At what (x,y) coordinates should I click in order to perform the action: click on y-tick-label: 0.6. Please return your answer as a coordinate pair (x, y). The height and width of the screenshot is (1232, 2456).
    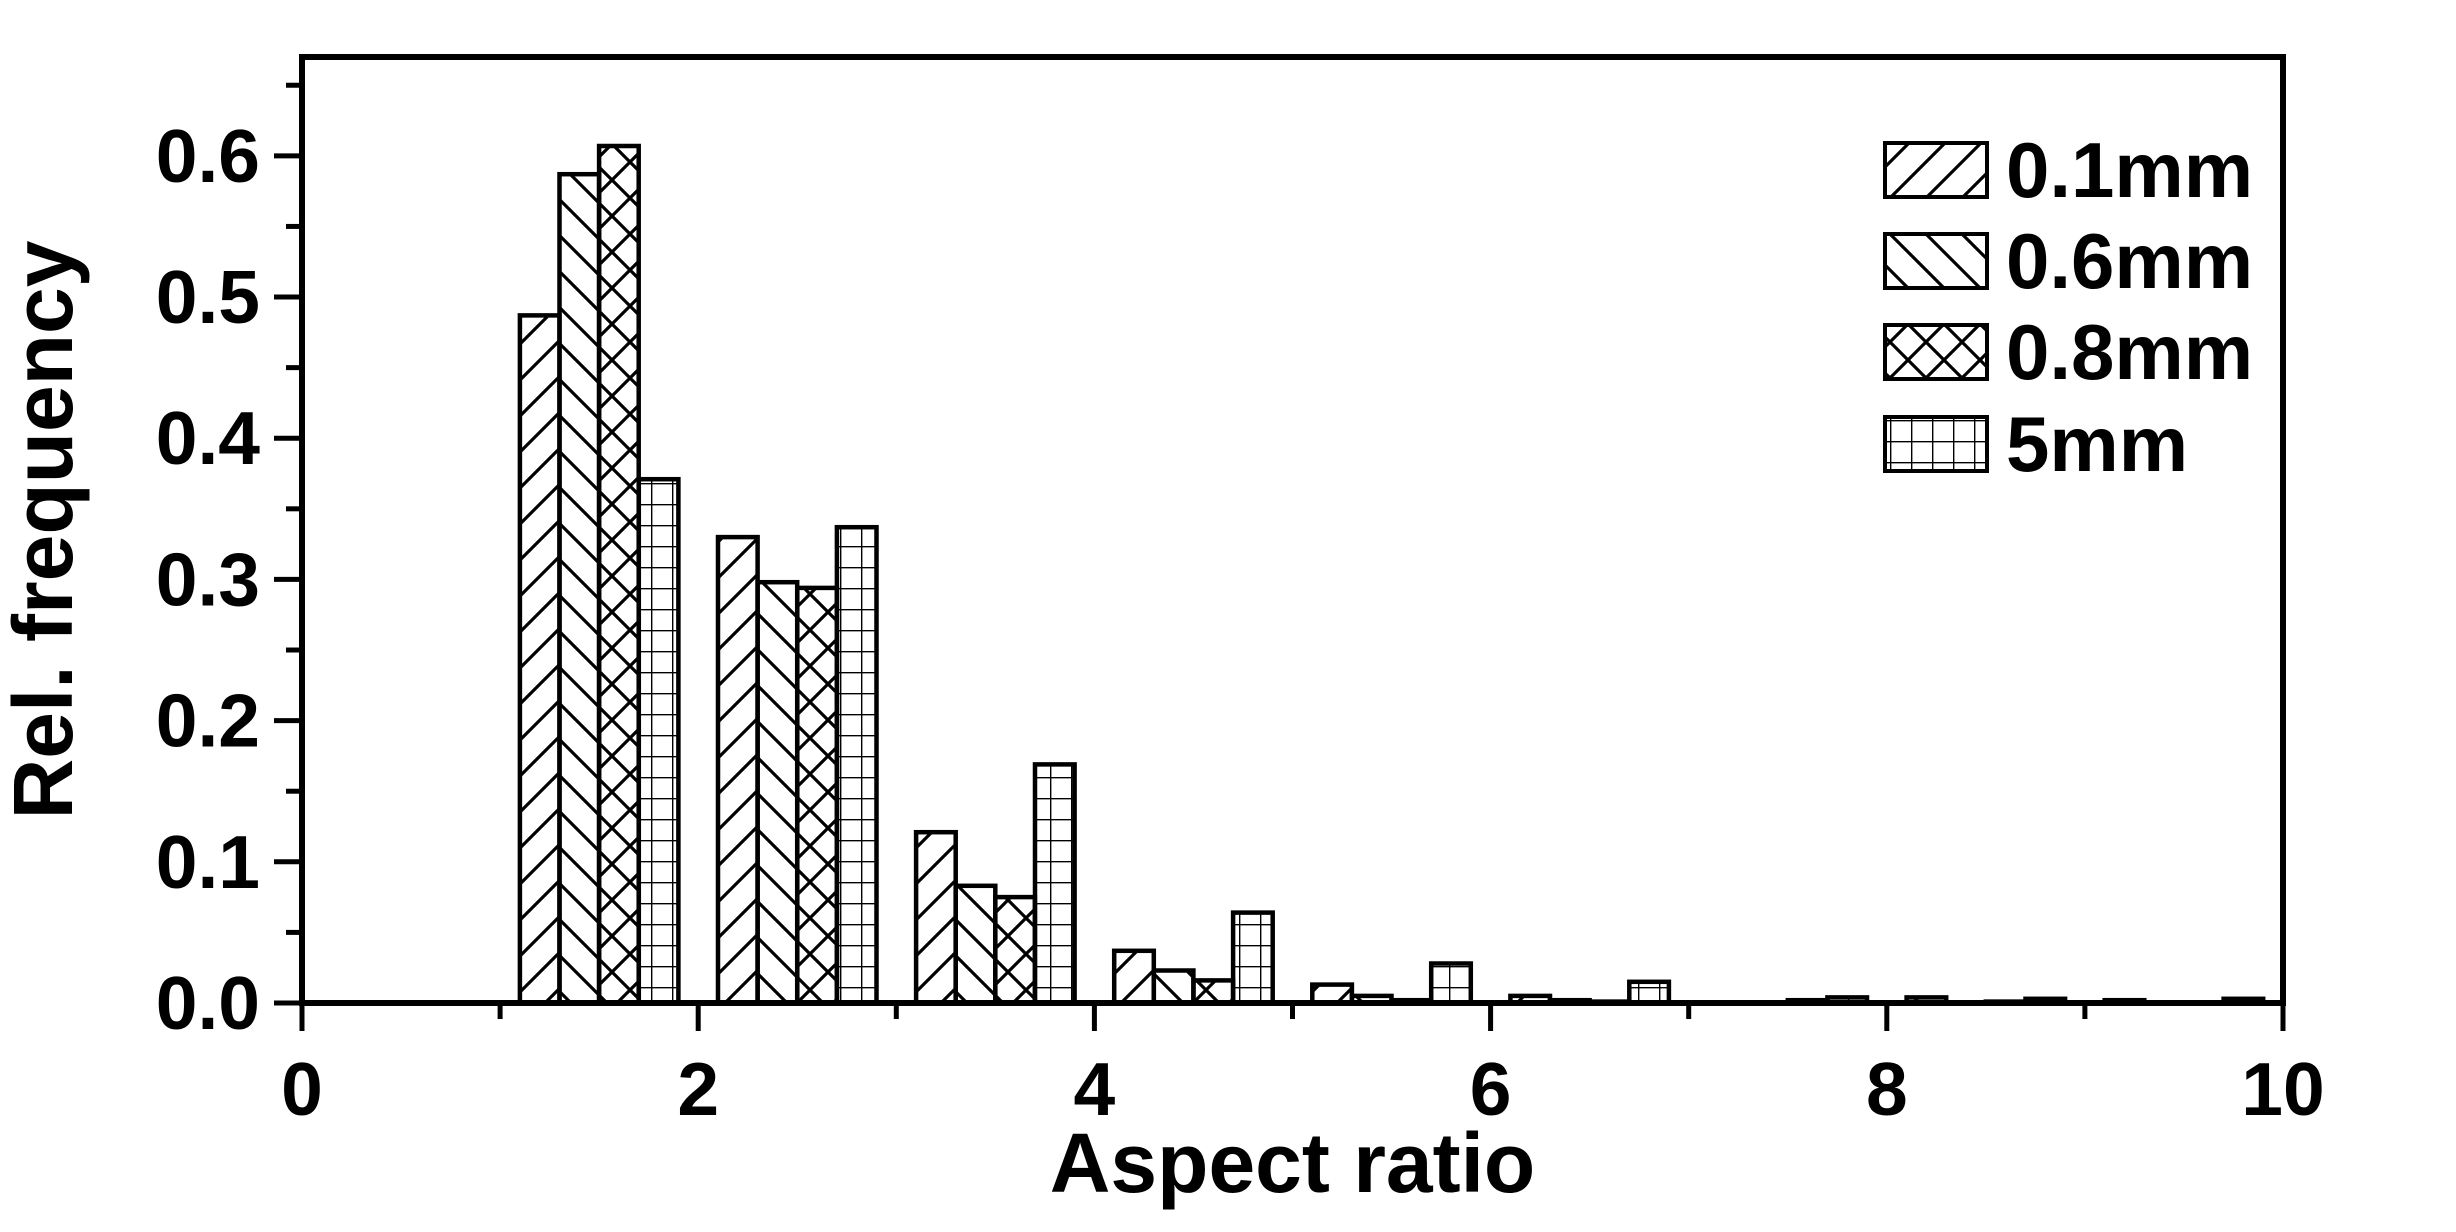
    Looking at the image, I should click on (208, 156).